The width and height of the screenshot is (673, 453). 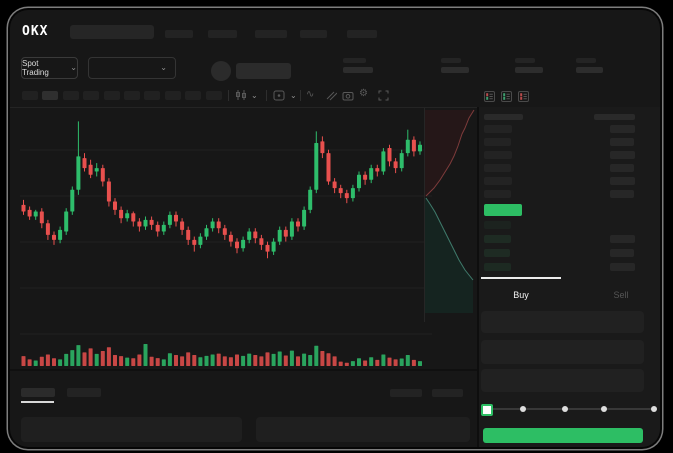 What do you see at coordinates (563, 435) in the screenshot?
I see `buy-submit-button` at bounding box center [563, 435].